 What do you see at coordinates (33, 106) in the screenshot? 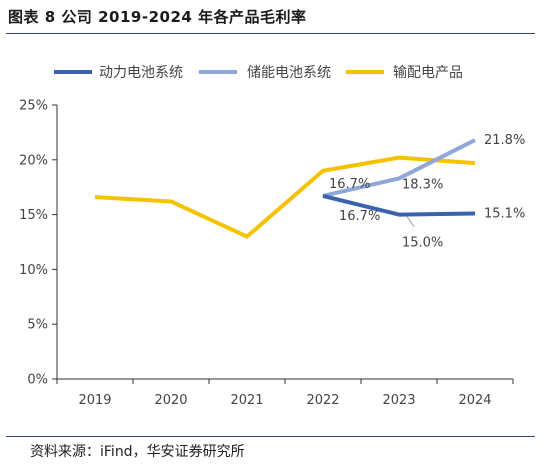
I see `y-tick-label: 25%` at bounding box center [33, 106].